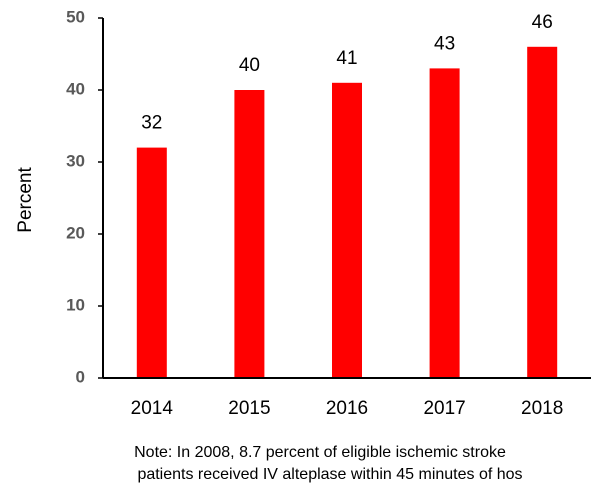 The height and width of the screenshot is (487, 600). What do you see at coordinates (25, 200) in the screenshot?
I see `y-axis-label: Percent` at bounding box center [25, 200].